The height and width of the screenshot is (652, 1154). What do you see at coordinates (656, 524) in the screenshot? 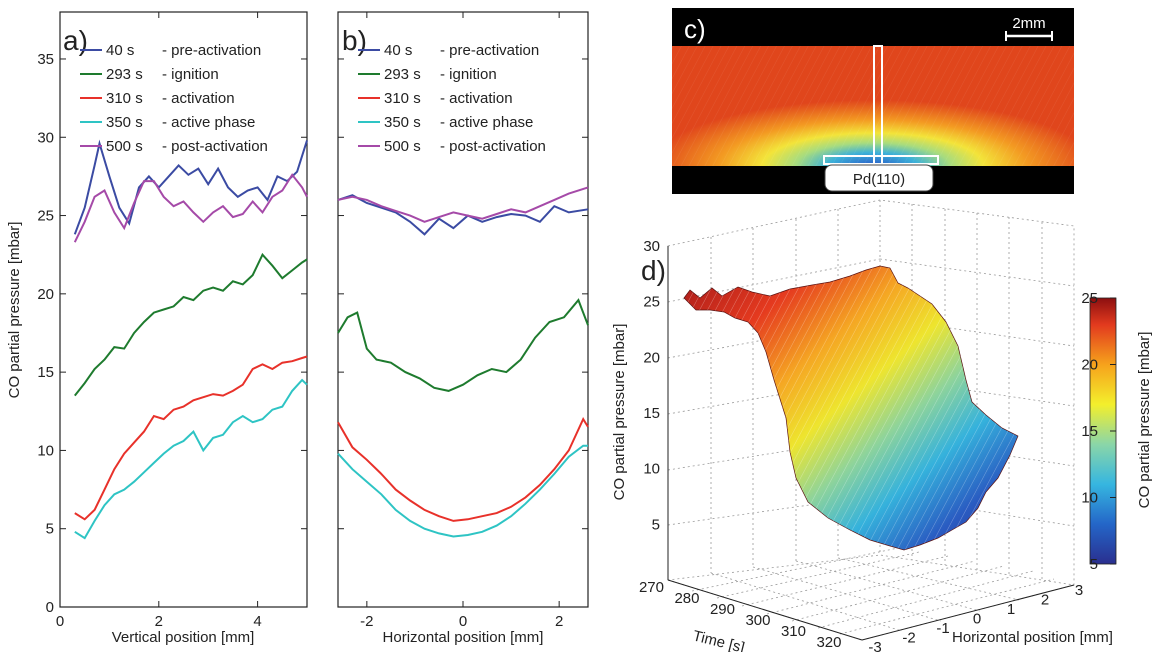
I see `panel-d-z-tick-label: 5` at bounding box center [656, 524].